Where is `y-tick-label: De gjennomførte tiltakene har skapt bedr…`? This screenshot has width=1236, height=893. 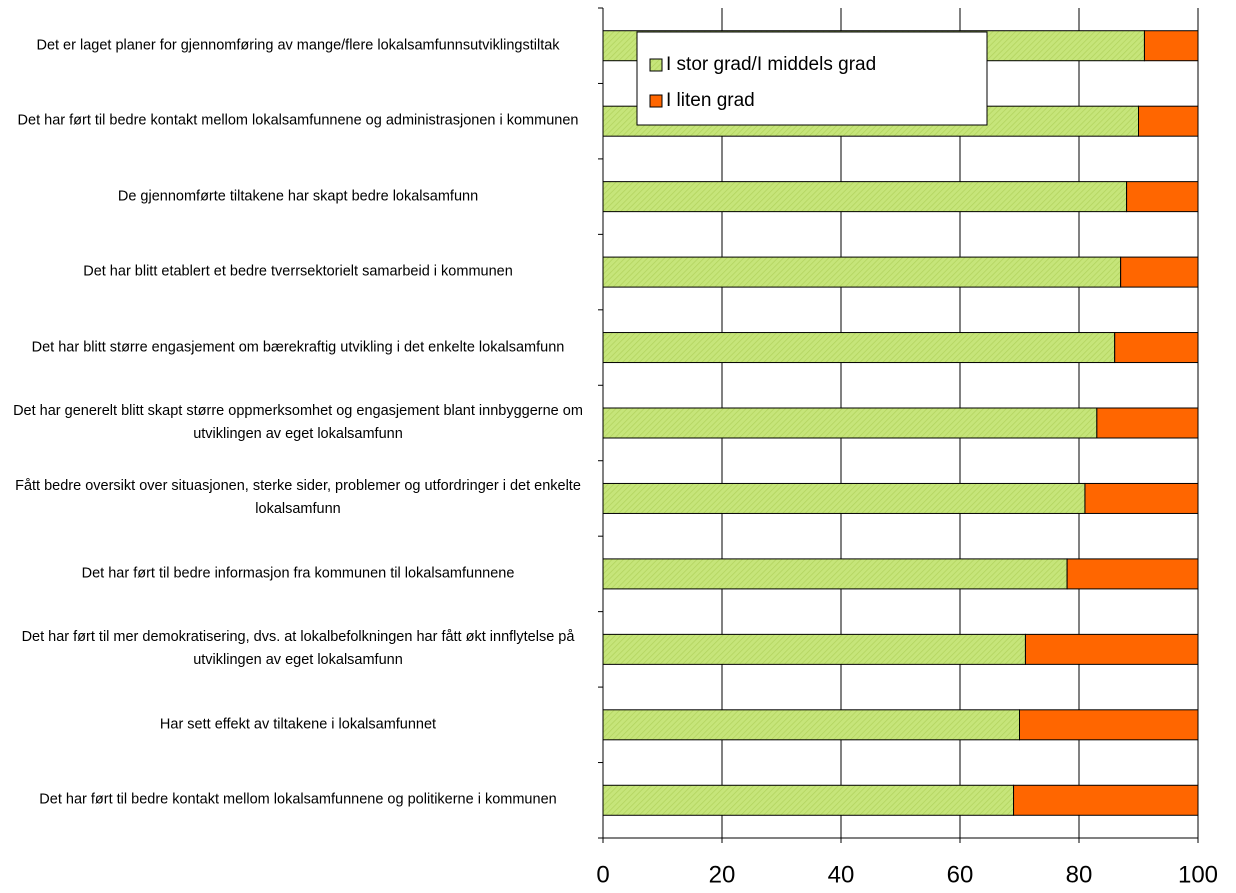
y-tick-label: De gjennomførte tiltakene har skapt bedr… is located at coordinates (298, 196).